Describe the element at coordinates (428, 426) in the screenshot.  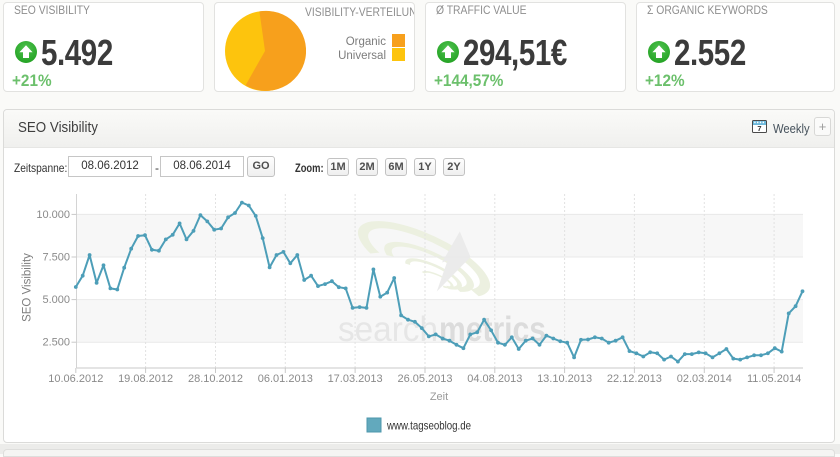
I see `svg-text: www.tagseoblog.de` at that location.